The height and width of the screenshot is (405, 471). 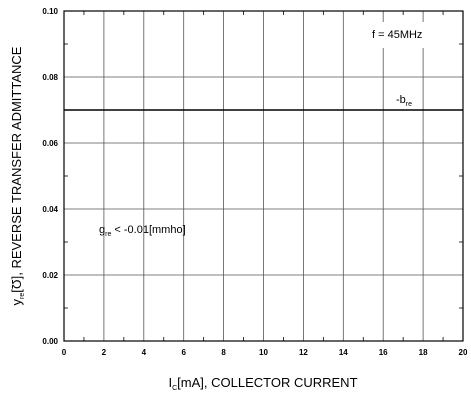 I want to click on annotation-main: g, so click(x=102, y=230).